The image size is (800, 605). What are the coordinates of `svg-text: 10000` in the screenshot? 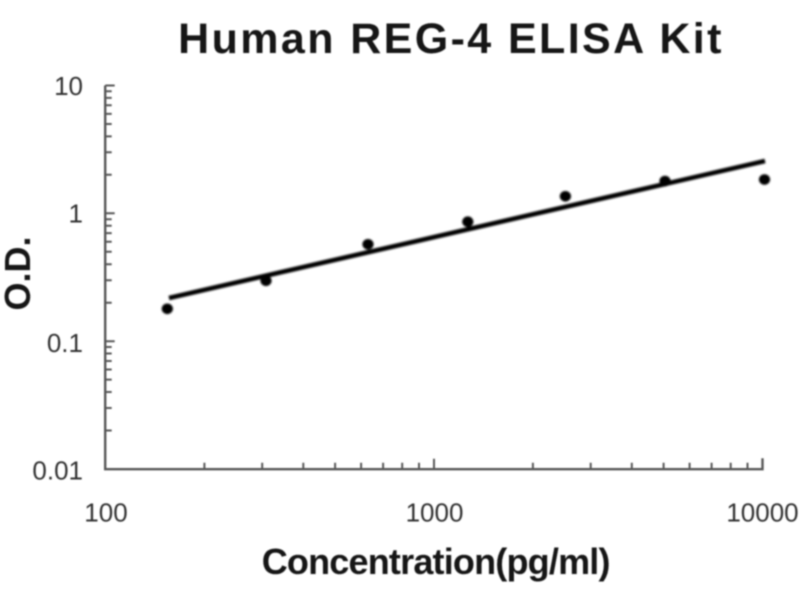 It's located at (762, 513).